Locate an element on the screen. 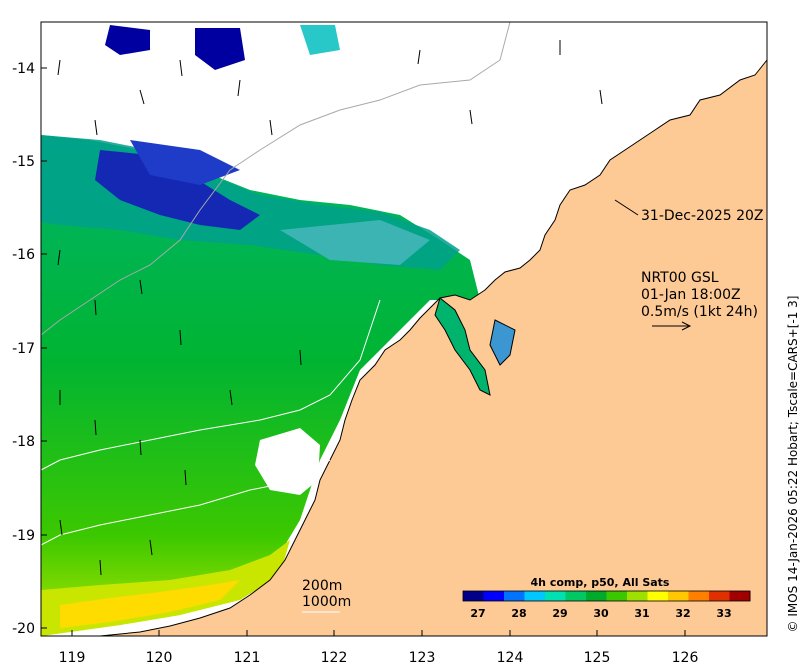 The height and width of the screenshot is (672, 810). colorbar-swatches is located at coordinates (607, 596).